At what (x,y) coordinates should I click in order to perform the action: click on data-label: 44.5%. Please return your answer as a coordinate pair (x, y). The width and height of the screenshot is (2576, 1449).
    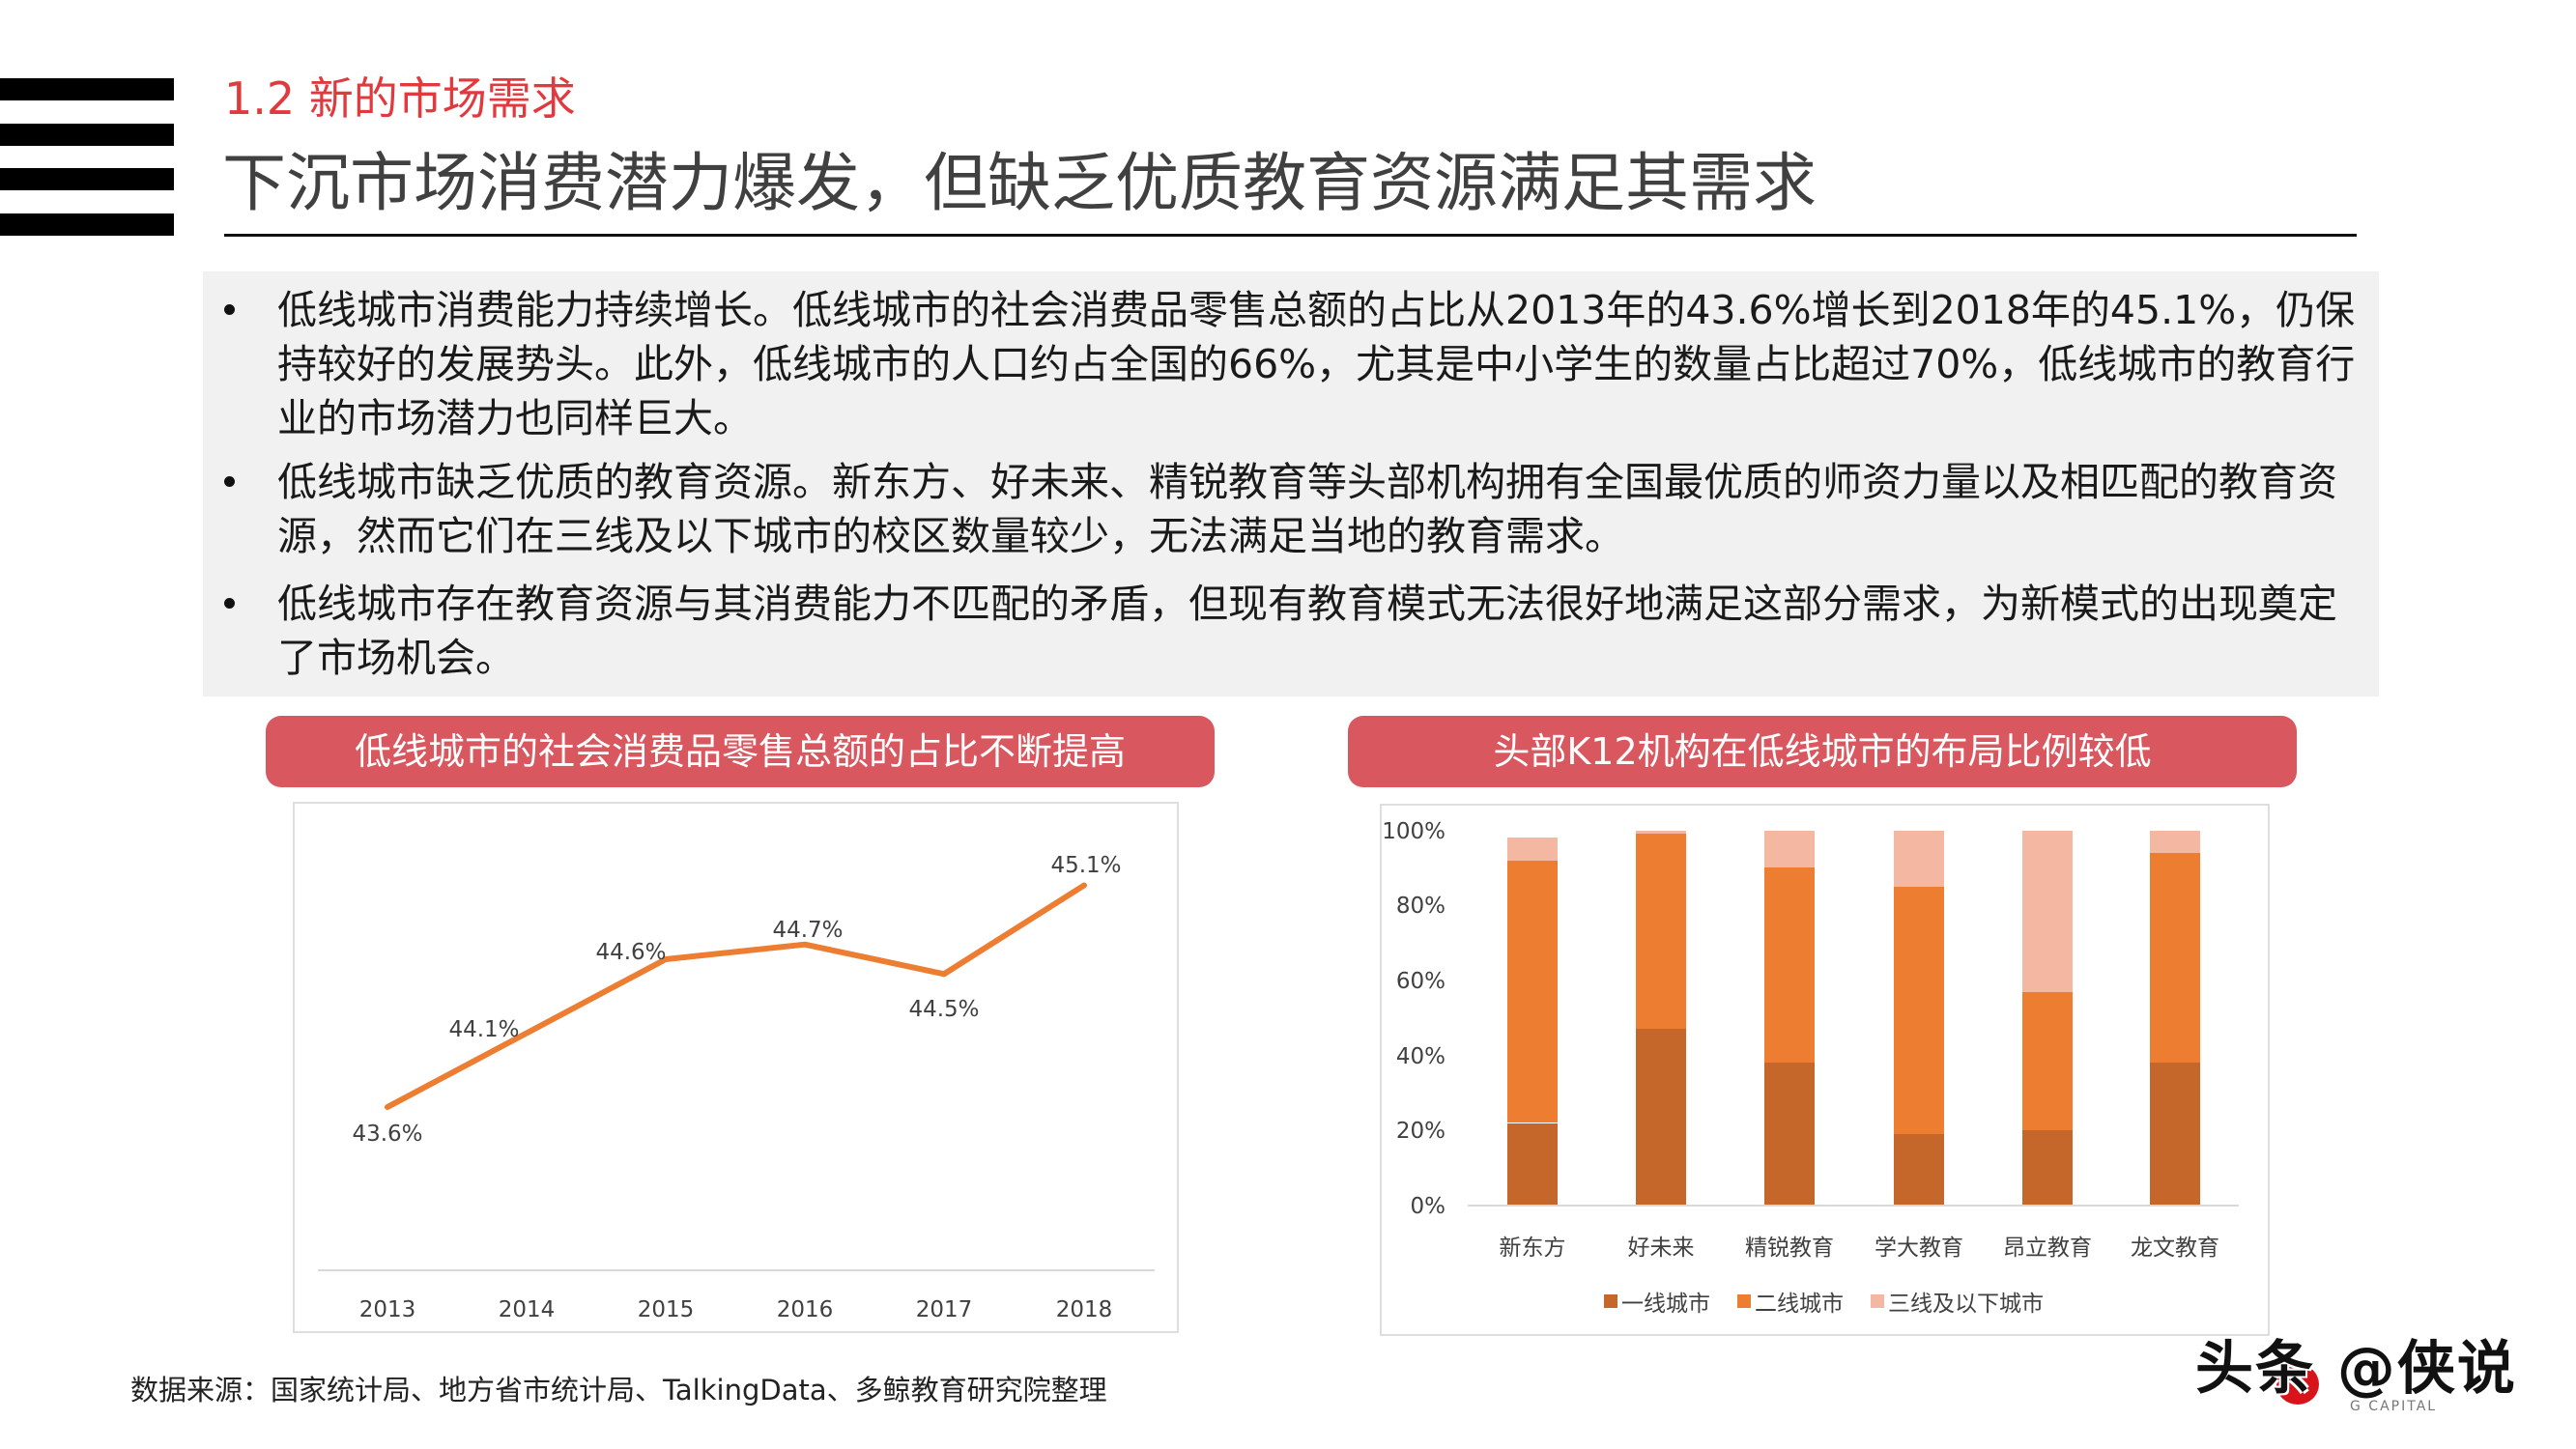
    Looking at the image, I should click on (944, 1009).